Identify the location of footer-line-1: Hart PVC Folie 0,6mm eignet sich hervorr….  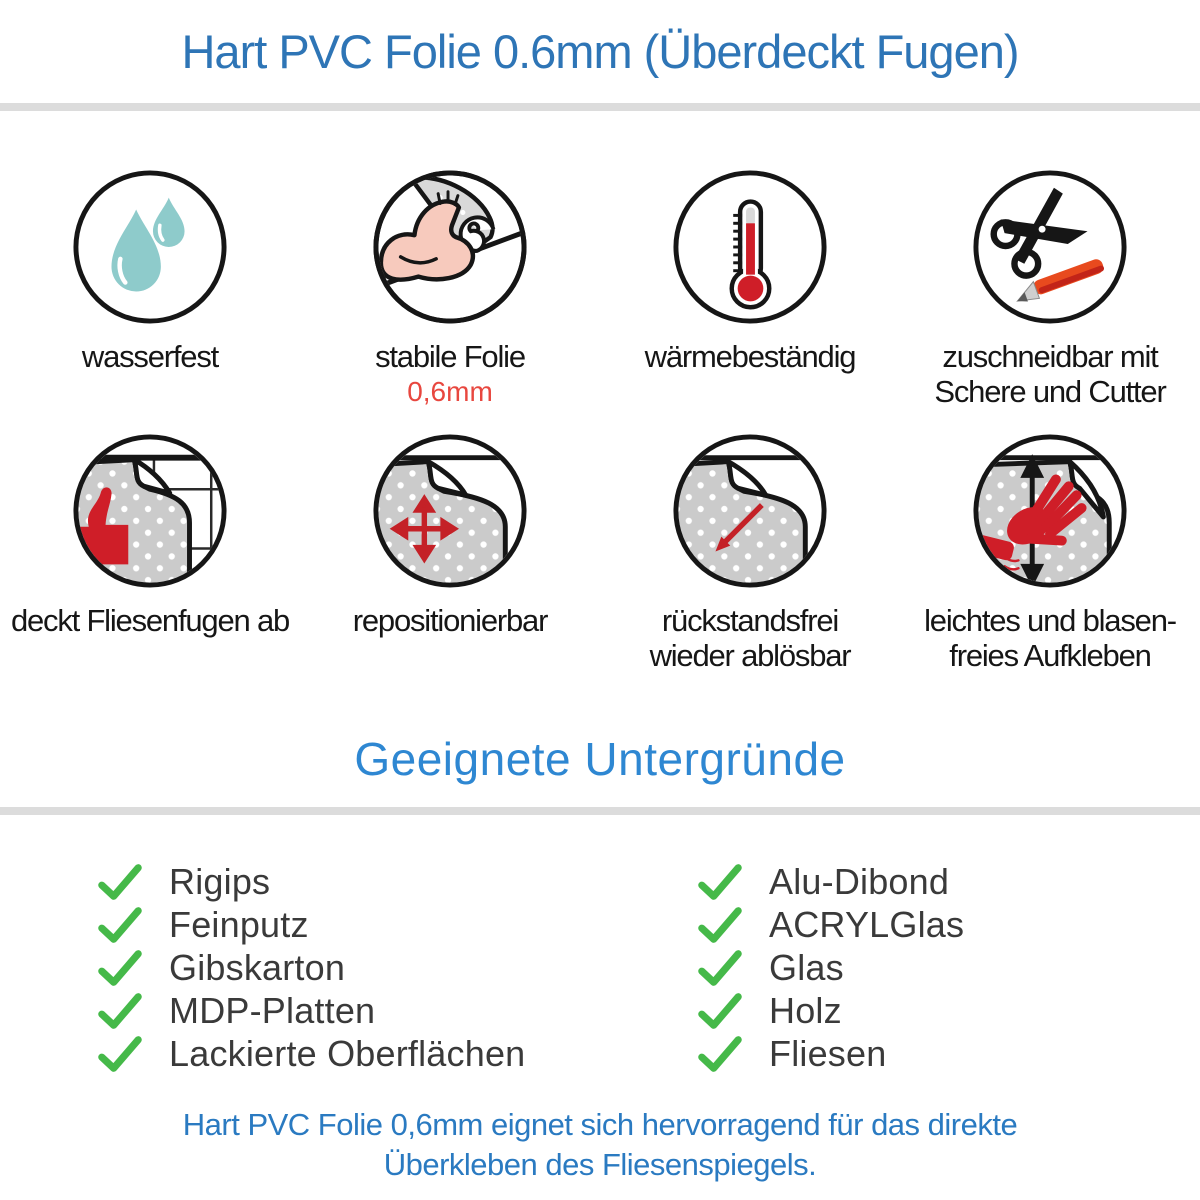
(600, 1124).